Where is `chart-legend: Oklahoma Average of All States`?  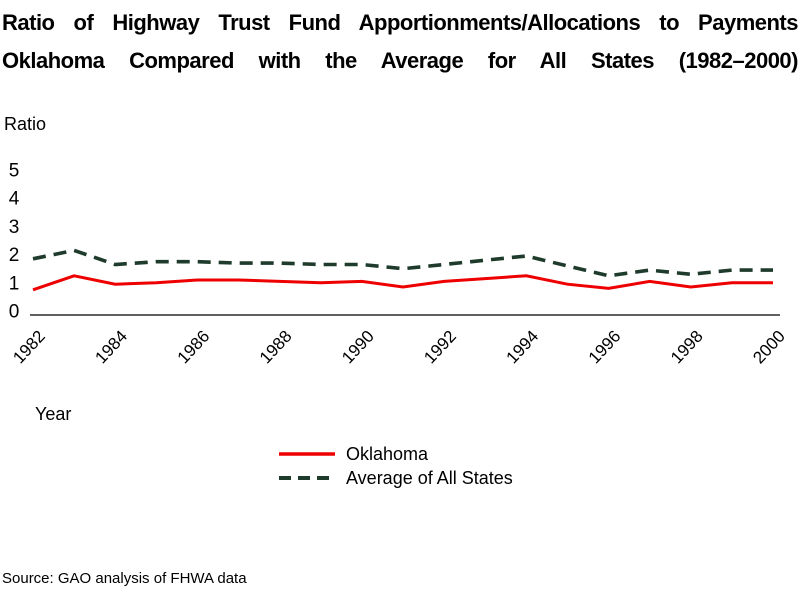
chart-legend: Oklahoma Average of All States is located at coordinates (395, 466).